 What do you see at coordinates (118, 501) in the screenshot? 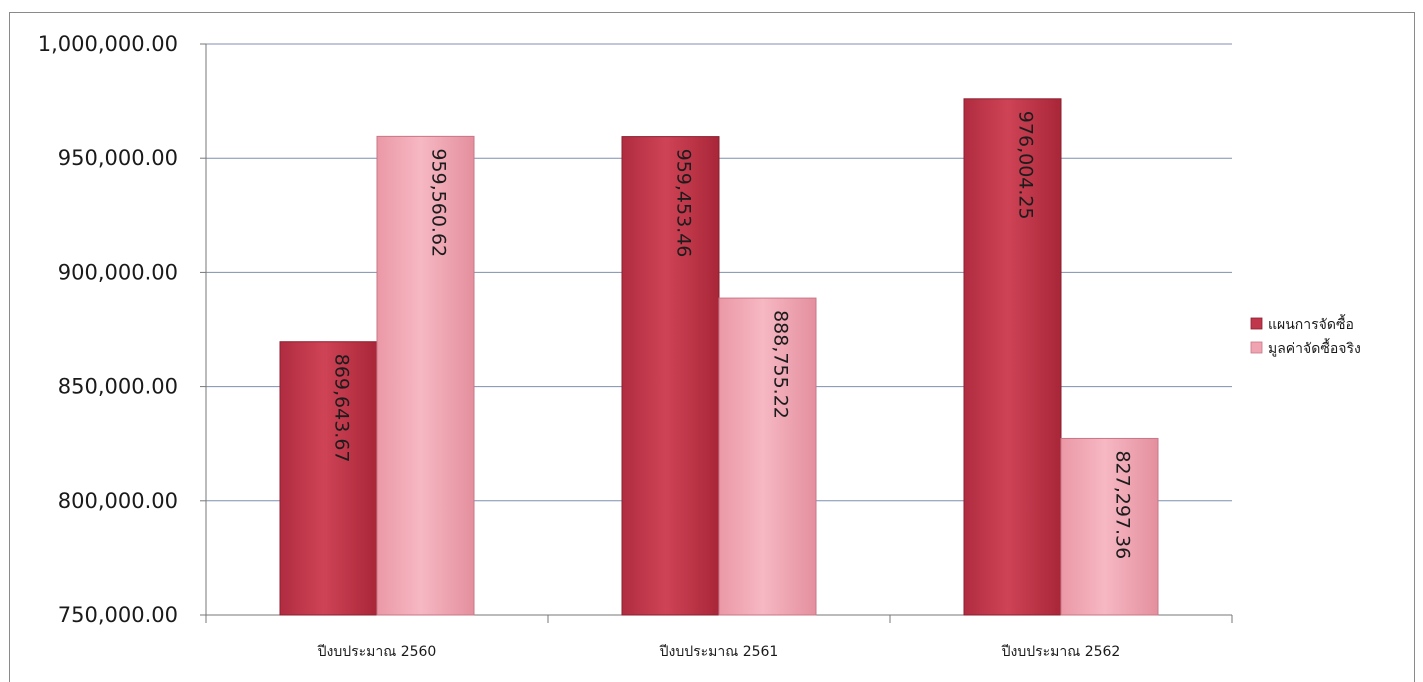
I see `y-tick-label: 800,000.00` at bounding box center [118, 501].